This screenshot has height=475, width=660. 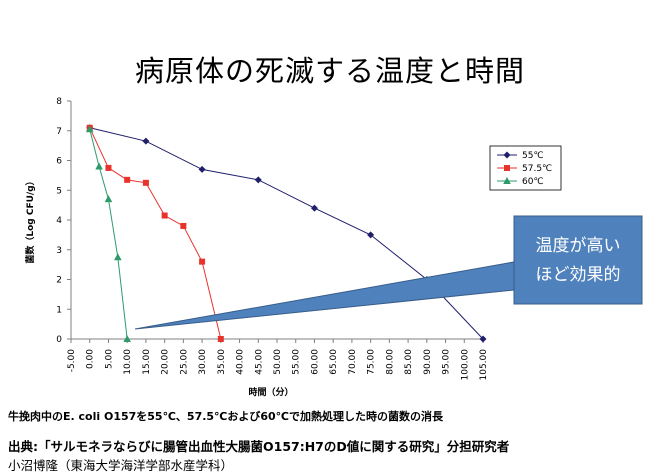 What do you see at coordinates (59, 102) in the screenshot?
I see `y-tick-label: 8` at bounding box center [59, 102].